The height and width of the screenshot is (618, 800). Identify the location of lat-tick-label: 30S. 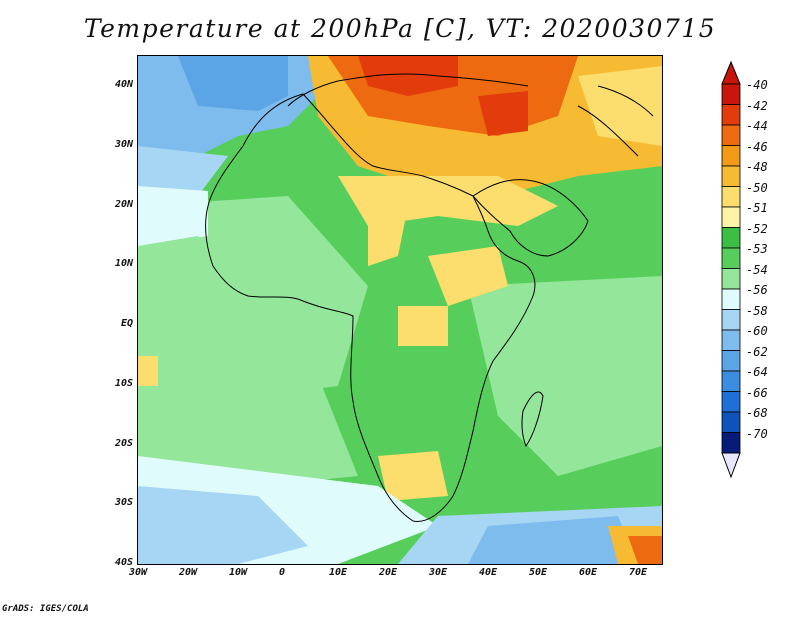
(123, 503).